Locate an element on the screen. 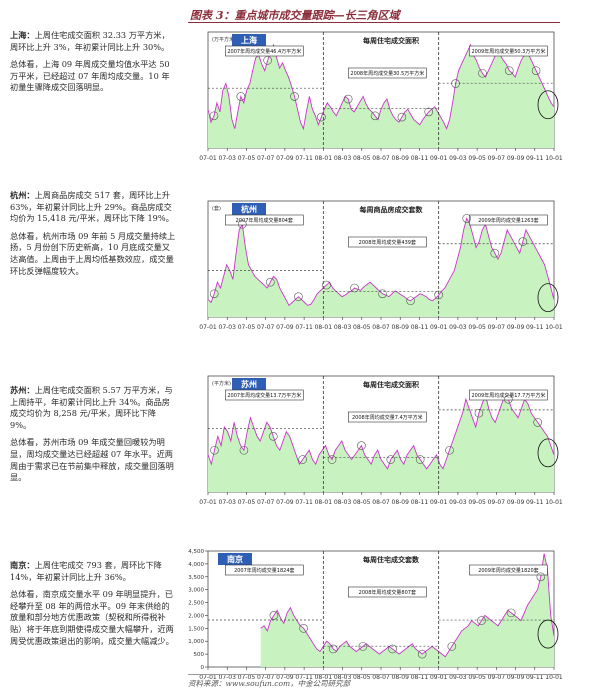 The height and width of the screenshot is (695, 595). x-tick-label: 09-03 is located at coordinates (458, 158).